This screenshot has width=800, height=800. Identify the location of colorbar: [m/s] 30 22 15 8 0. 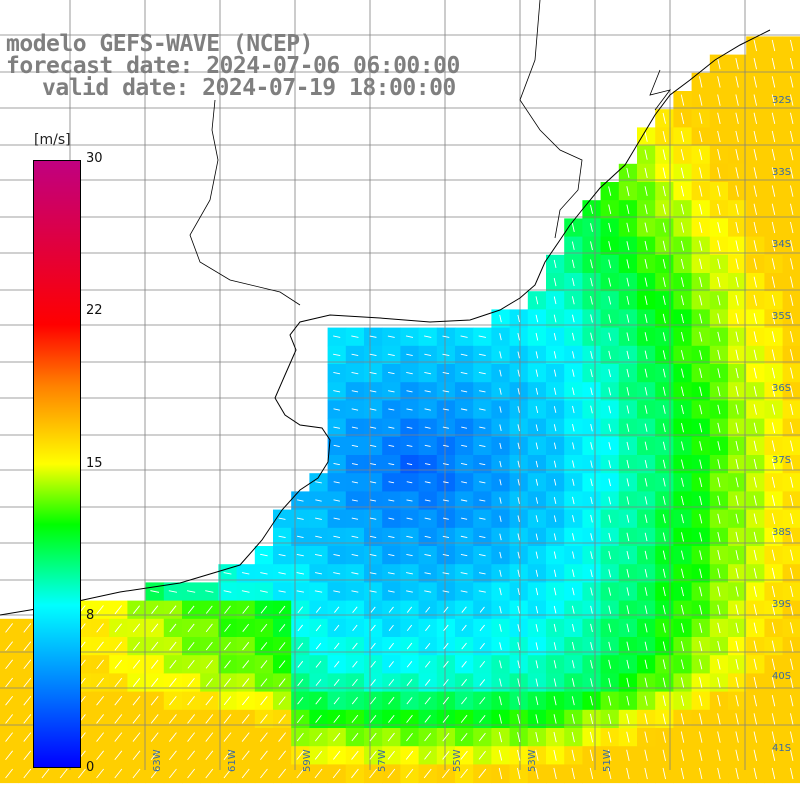
(75, 455).